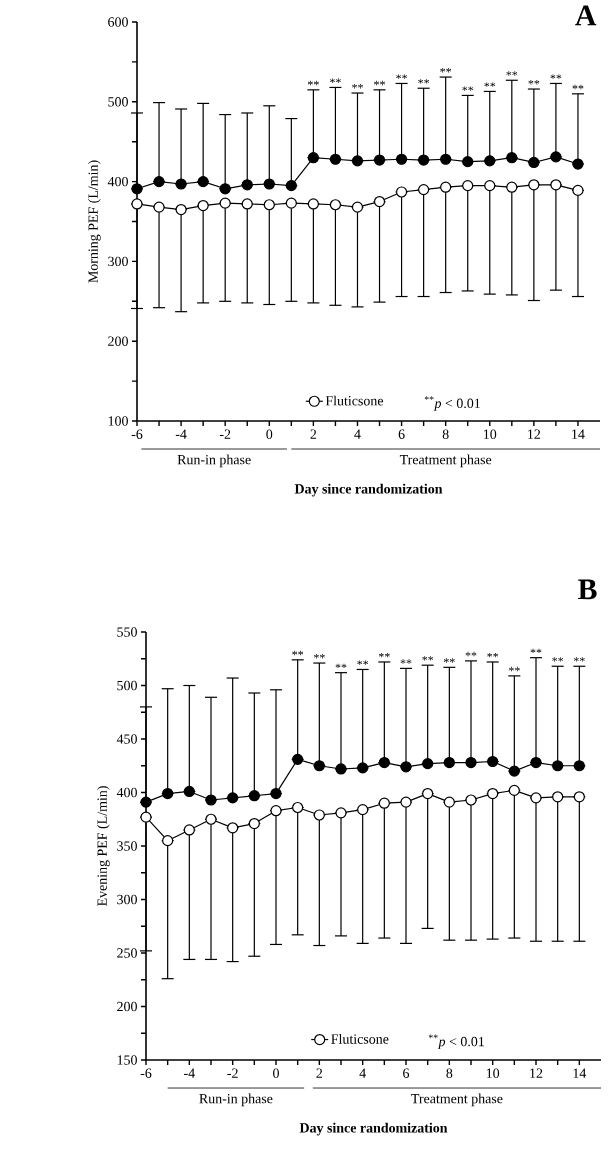  What do you see at coordinates (587, 589) in the screenshot?
I see `chart-title: B` at bounding box center [587, 589].